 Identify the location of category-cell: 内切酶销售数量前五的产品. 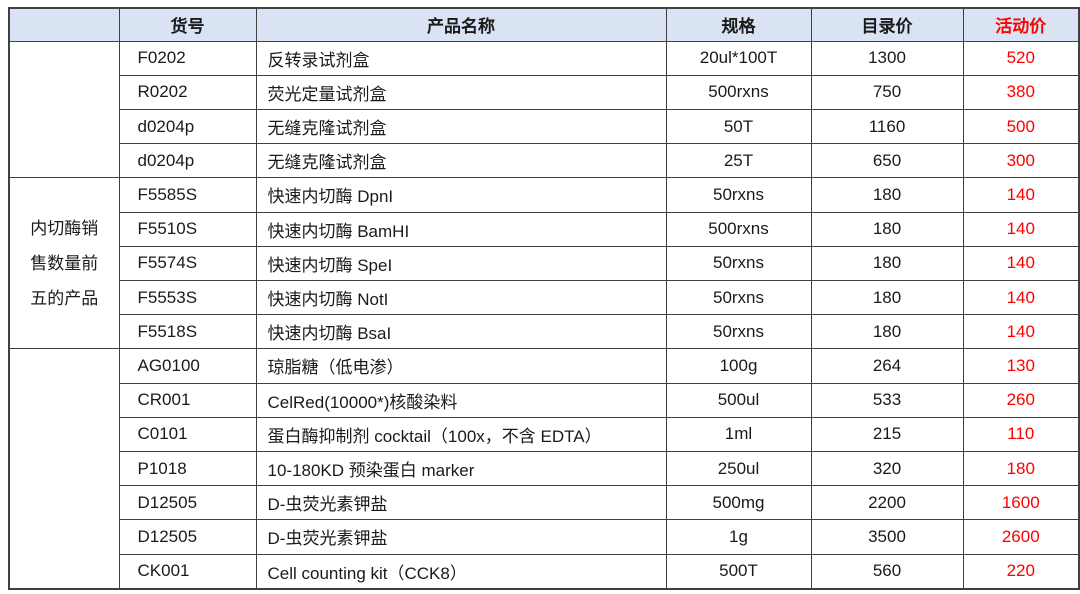
(64, 263).